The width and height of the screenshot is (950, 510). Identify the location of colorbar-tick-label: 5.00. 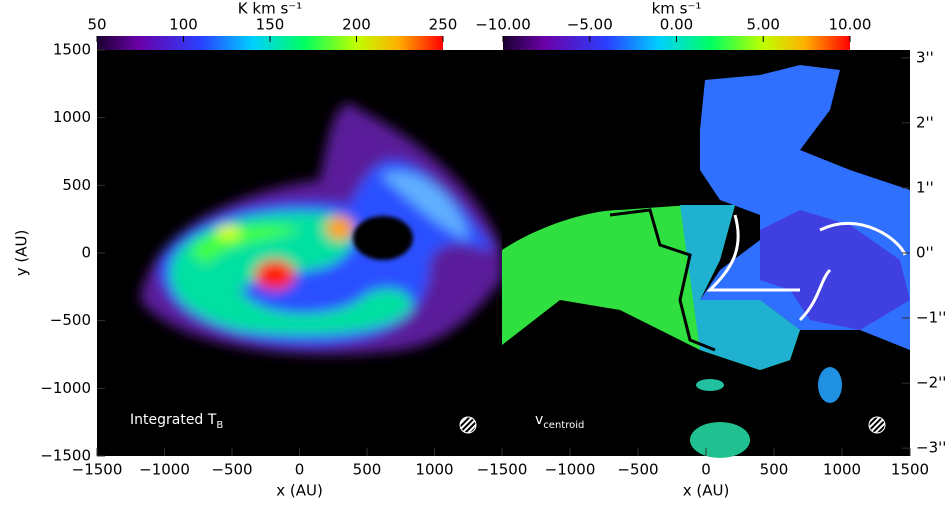
(763, 25).